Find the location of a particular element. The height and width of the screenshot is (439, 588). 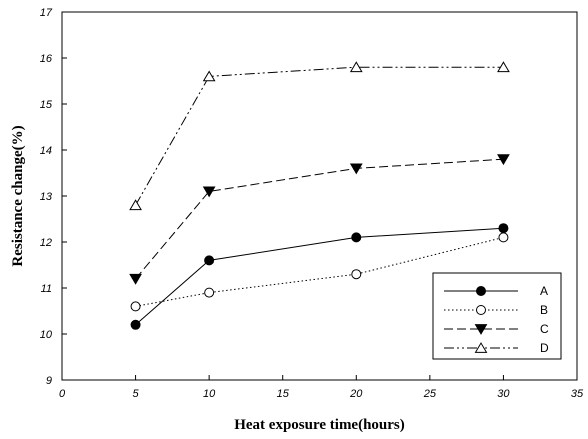

y-tick-label: 16 is located at coordinates (46, 59).